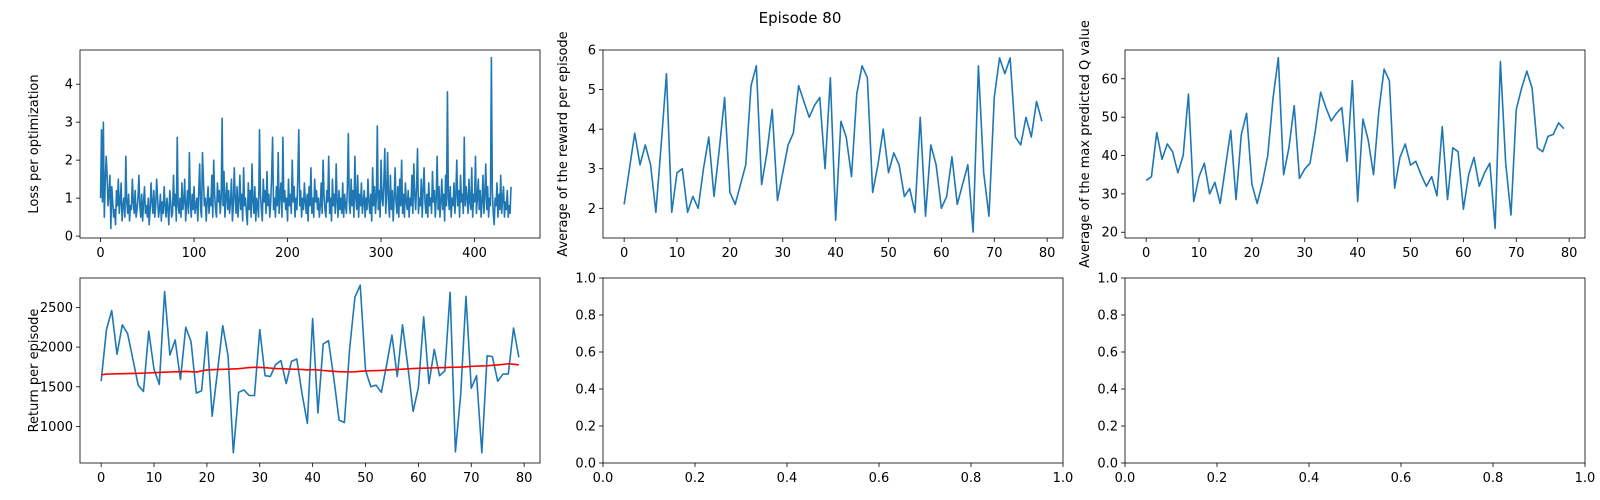  I want to click on y-tick-label: 40, so click(1109, 156).